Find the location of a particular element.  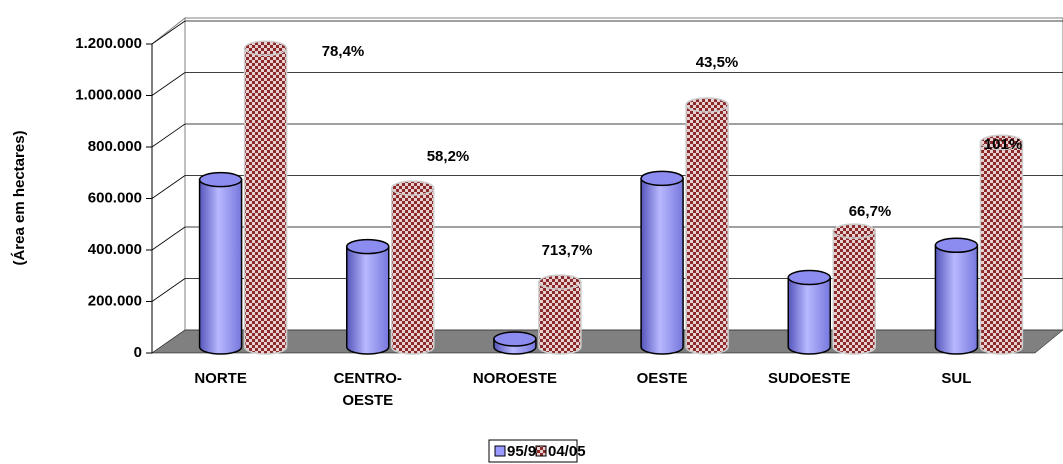

floor is located at coordinates (607, 341).